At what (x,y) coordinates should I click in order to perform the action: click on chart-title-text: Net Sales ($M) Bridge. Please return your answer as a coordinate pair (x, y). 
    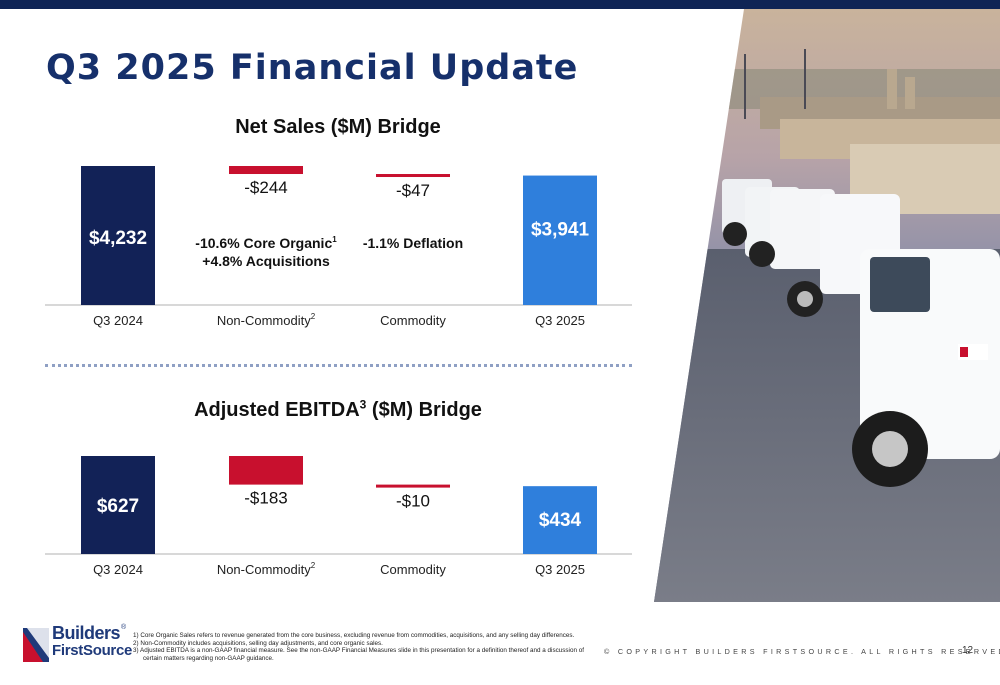
    Looking at the image, I should click on (338, 127).